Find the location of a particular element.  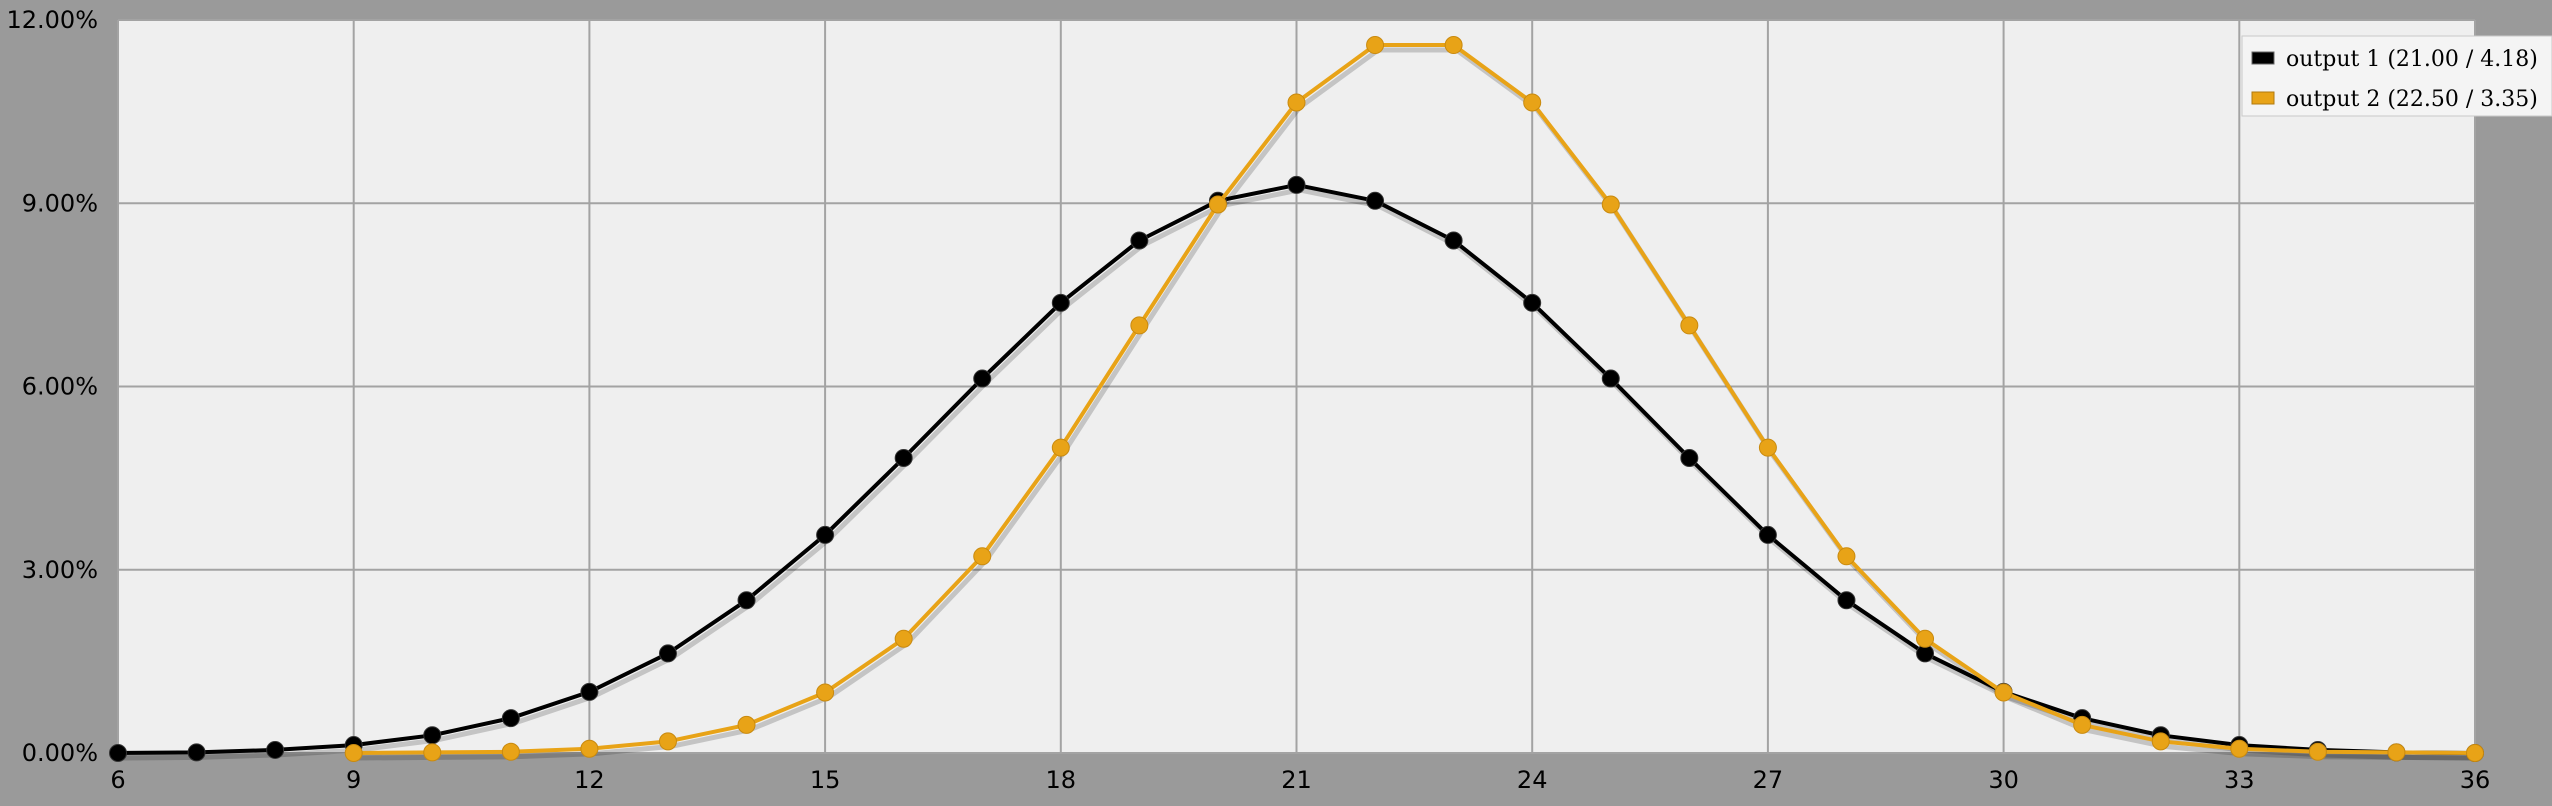

y-tick-label: 12.00% is located at coordinates (52, 20).